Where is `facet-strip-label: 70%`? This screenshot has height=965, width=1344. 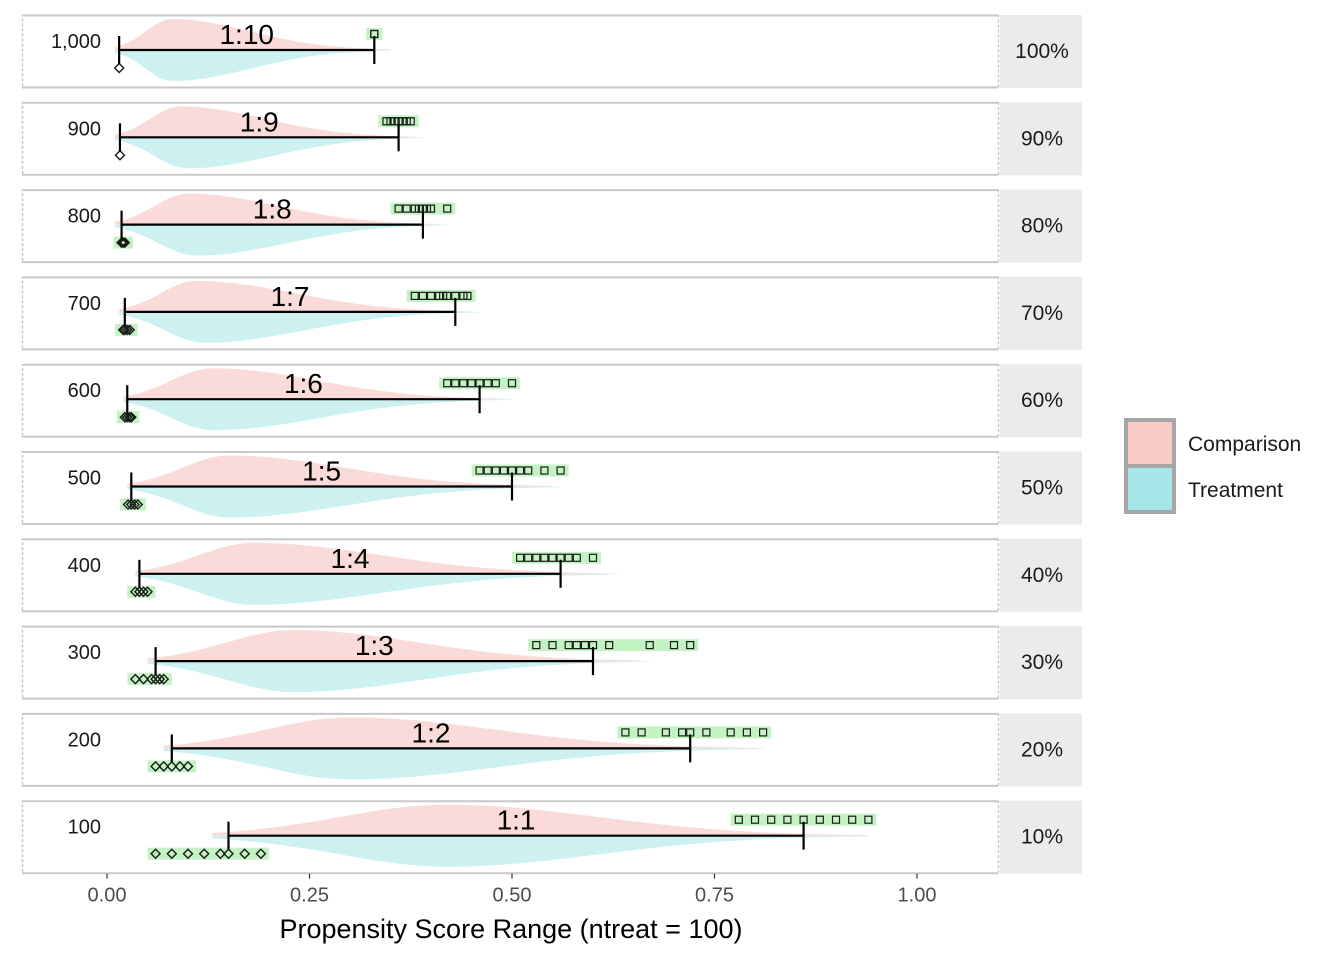
facet-strip-label: 70% is located at coordinates (1042, 313).